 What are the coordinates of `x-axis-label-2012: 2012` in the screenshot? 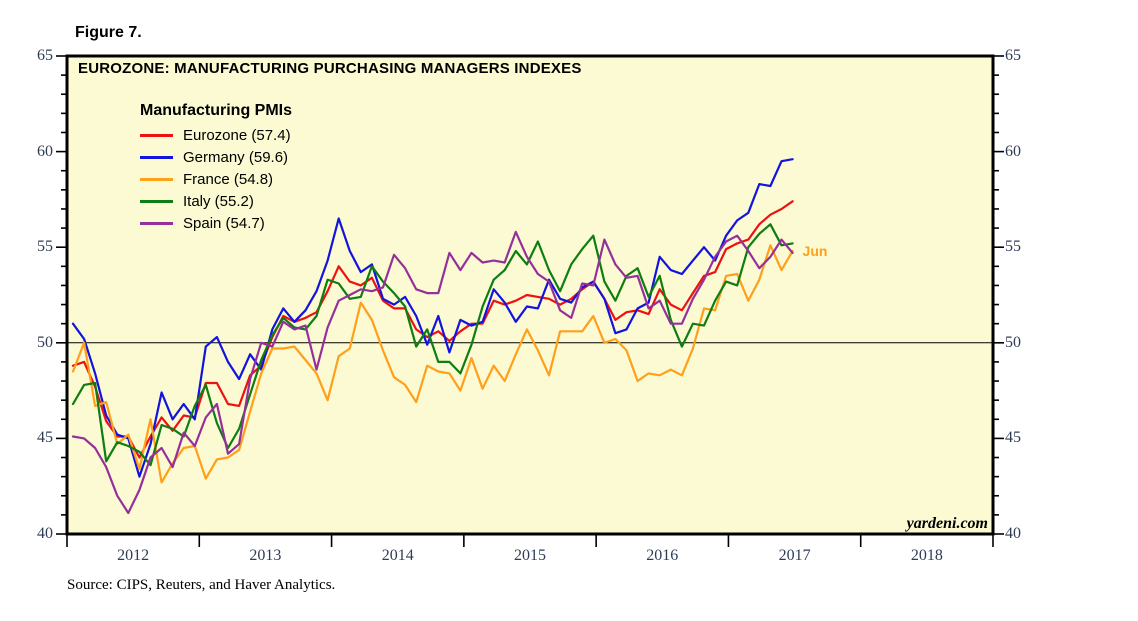 It's located at (133, 555).